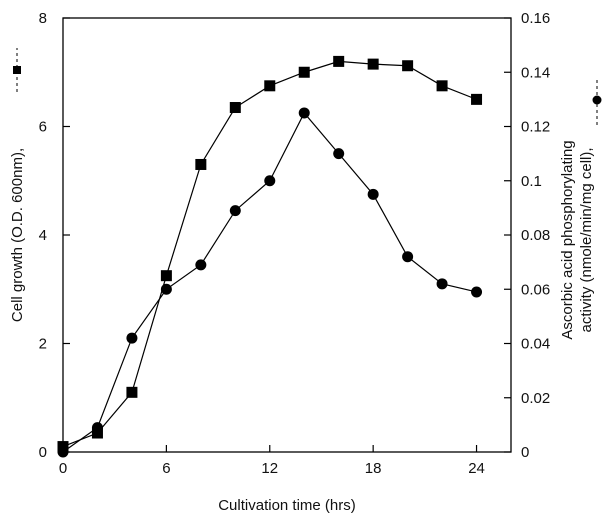 Image resolution: width=607 pixels, height=515 pixels. I want to click on y-right-tick-label: 0.1, so click(531, 181).